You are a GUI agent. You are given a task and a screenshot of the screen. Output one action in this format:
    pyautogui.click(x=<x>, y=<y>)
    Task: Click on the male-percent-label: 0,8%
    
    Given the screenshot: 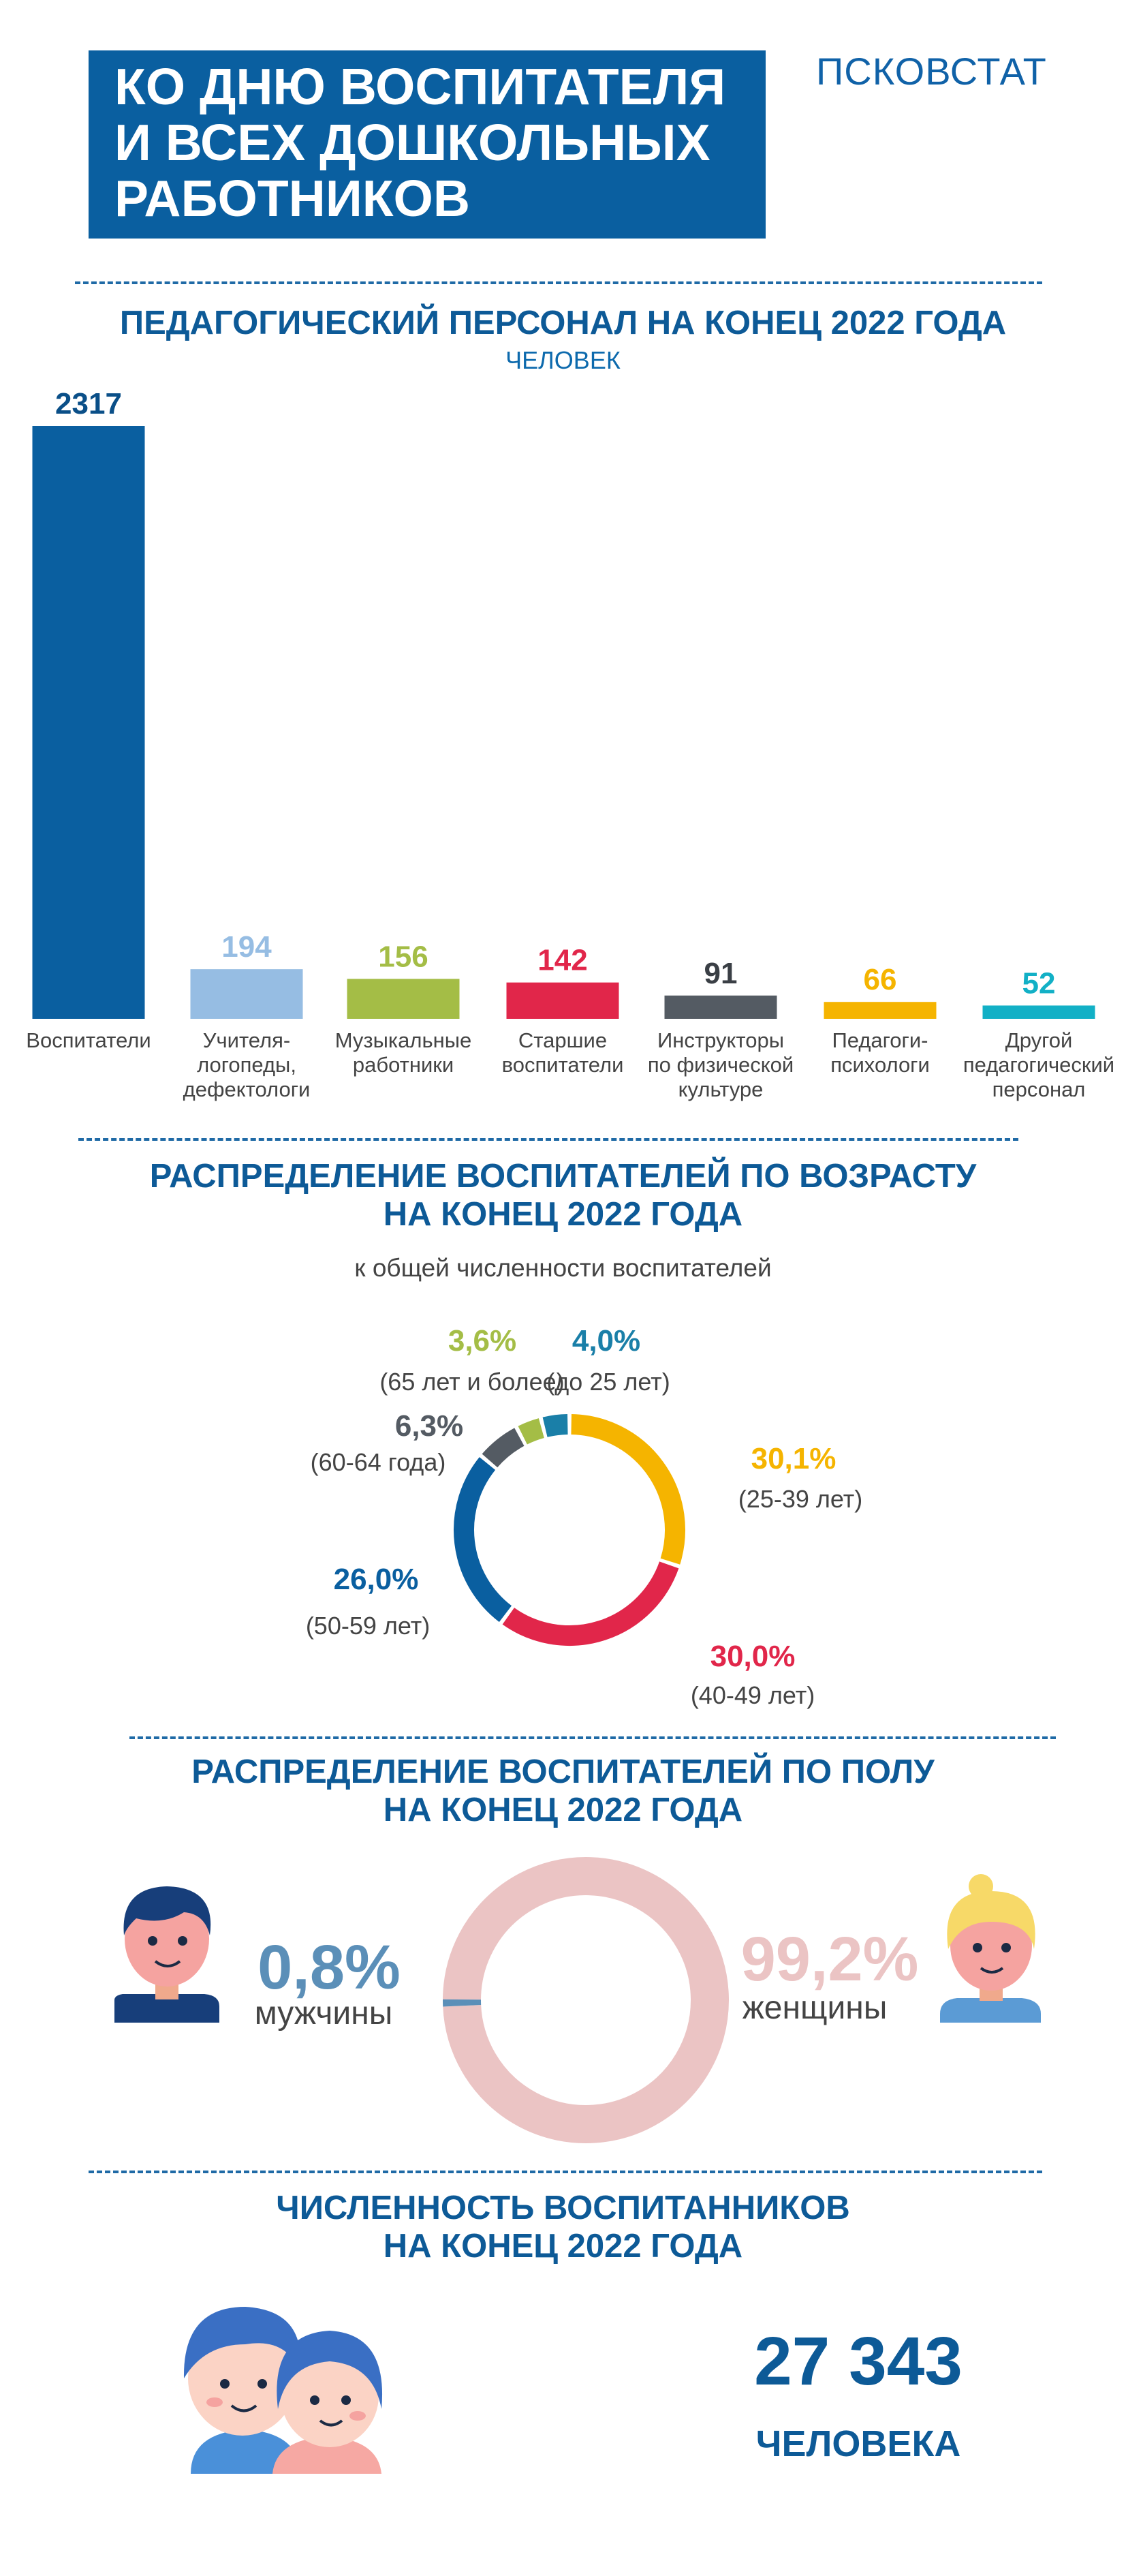 What is the action you would take?
    pyautogui.click(x=329, y=1967)
    